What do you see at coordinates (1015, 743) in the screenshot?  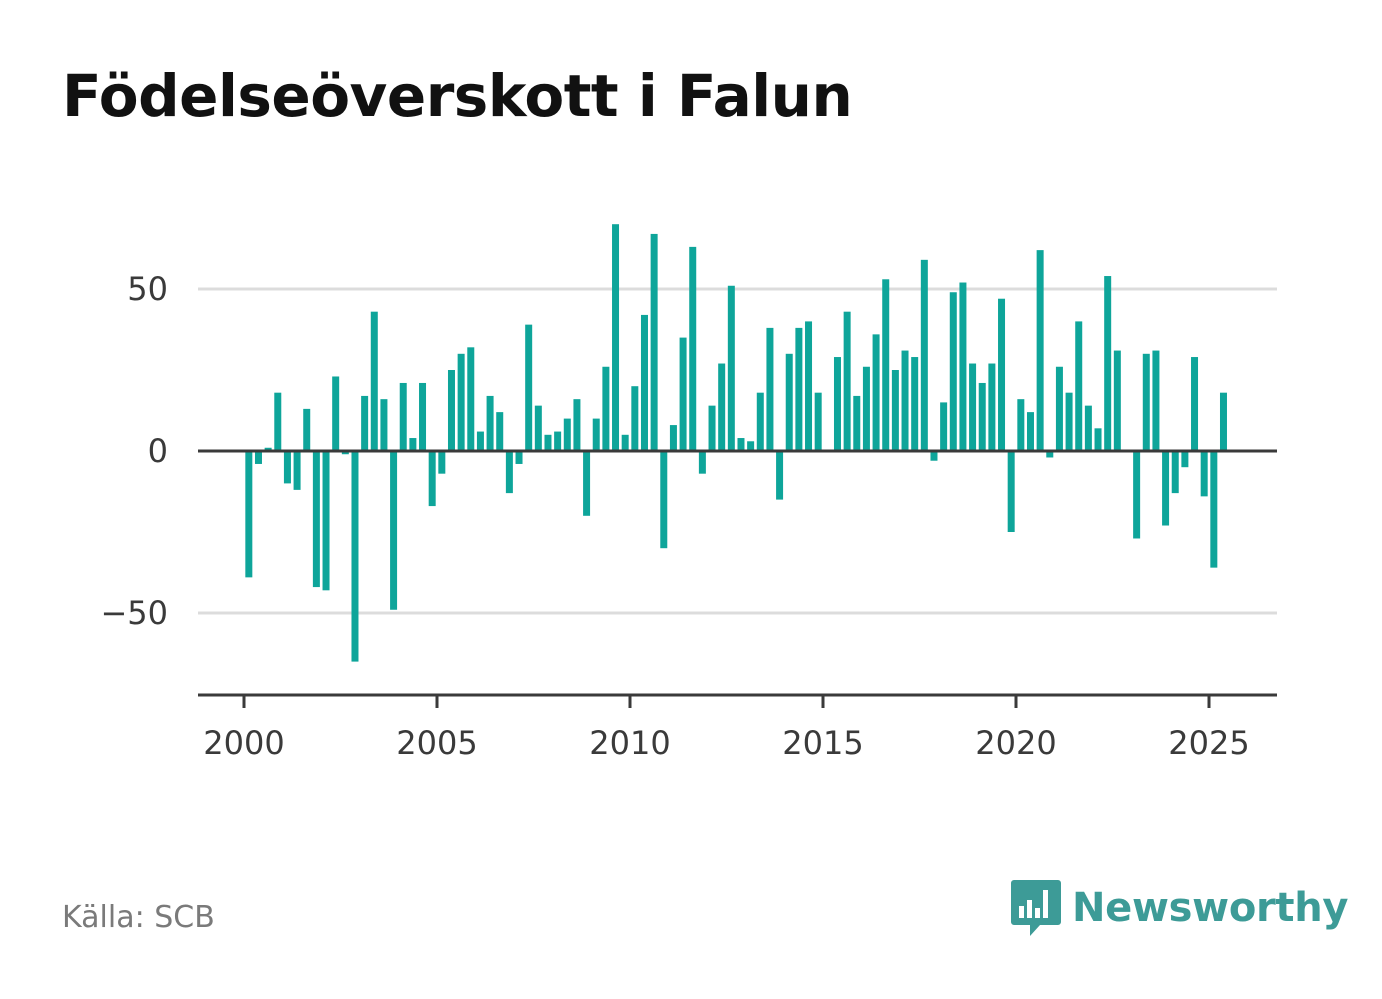 I see `x-tick-label: 2020` at bounding box center [1015, 743].